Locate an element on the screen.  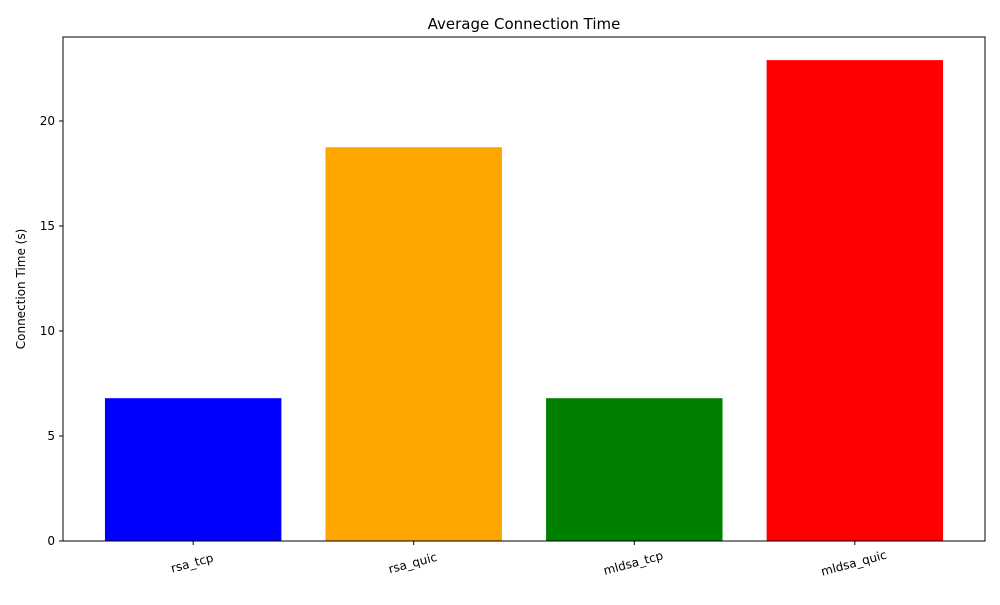
x-axis-ticks: rsa_tcp rsa_quic mldsa_tcp mldsa_quic is located at coordinates (528, 560).